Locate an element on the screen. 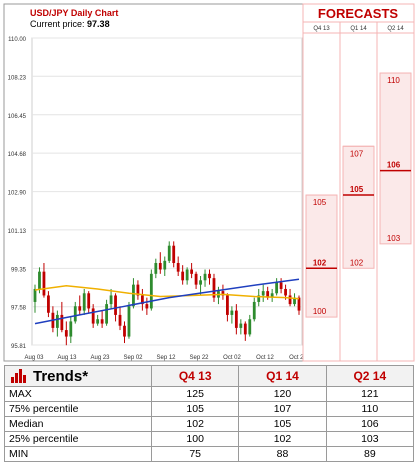 The height and width of the screenshot is (462, 418). table-header-row: Trends* Q4 13 Q1 14 Q2 14 is located at coordinates (209, 376).